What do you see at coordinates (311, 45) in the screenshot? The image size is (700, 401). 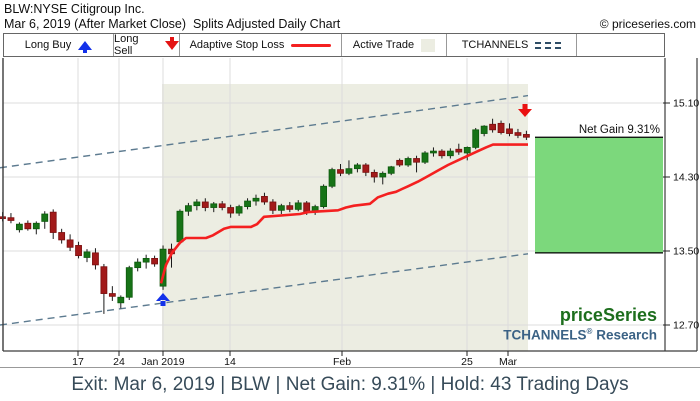 I see `stop-loss-line-icon` at bounding box center [311, 45].